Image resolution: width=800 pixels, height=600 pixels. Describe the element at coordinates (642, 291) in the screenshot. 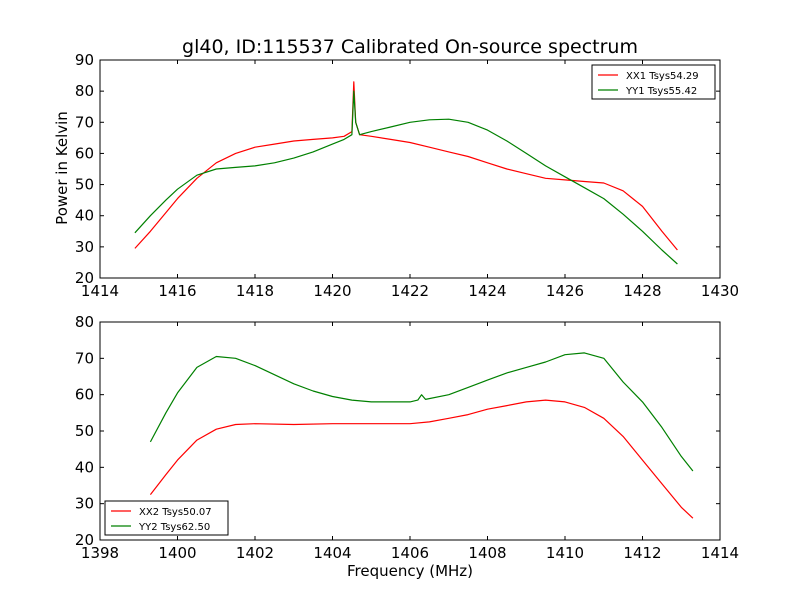

I see `x-tick-label: 1428` at that location.